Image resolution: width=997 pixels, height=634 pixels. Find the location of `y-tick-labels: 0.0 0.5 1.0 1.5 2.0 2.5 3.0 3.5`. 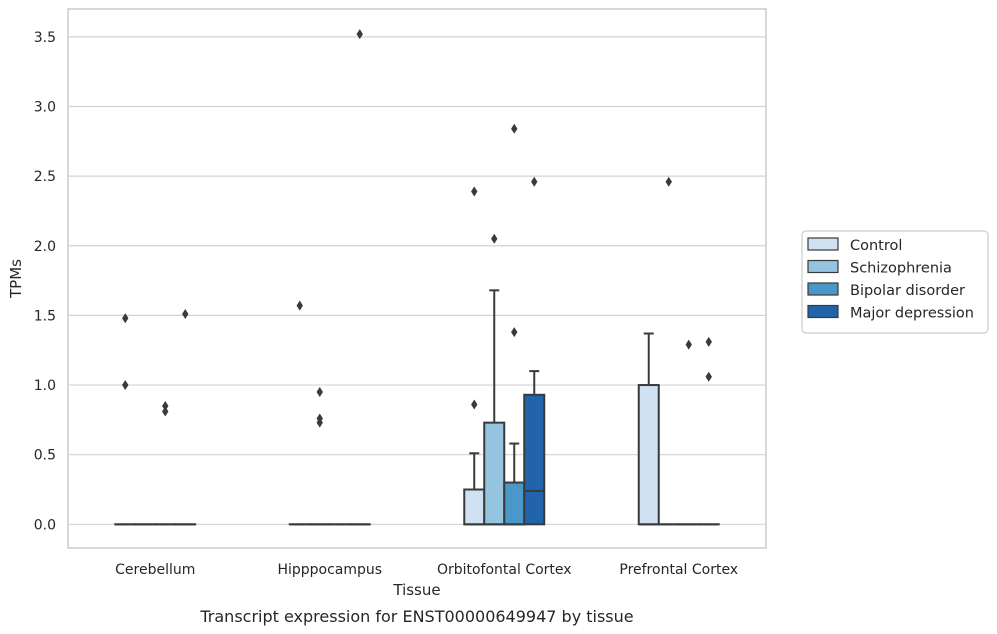

y-tick-labels: 0.0 0.5 1.0 1.5 2.0 2.5 3.0 3.5 is located at coordinates (45, 281).